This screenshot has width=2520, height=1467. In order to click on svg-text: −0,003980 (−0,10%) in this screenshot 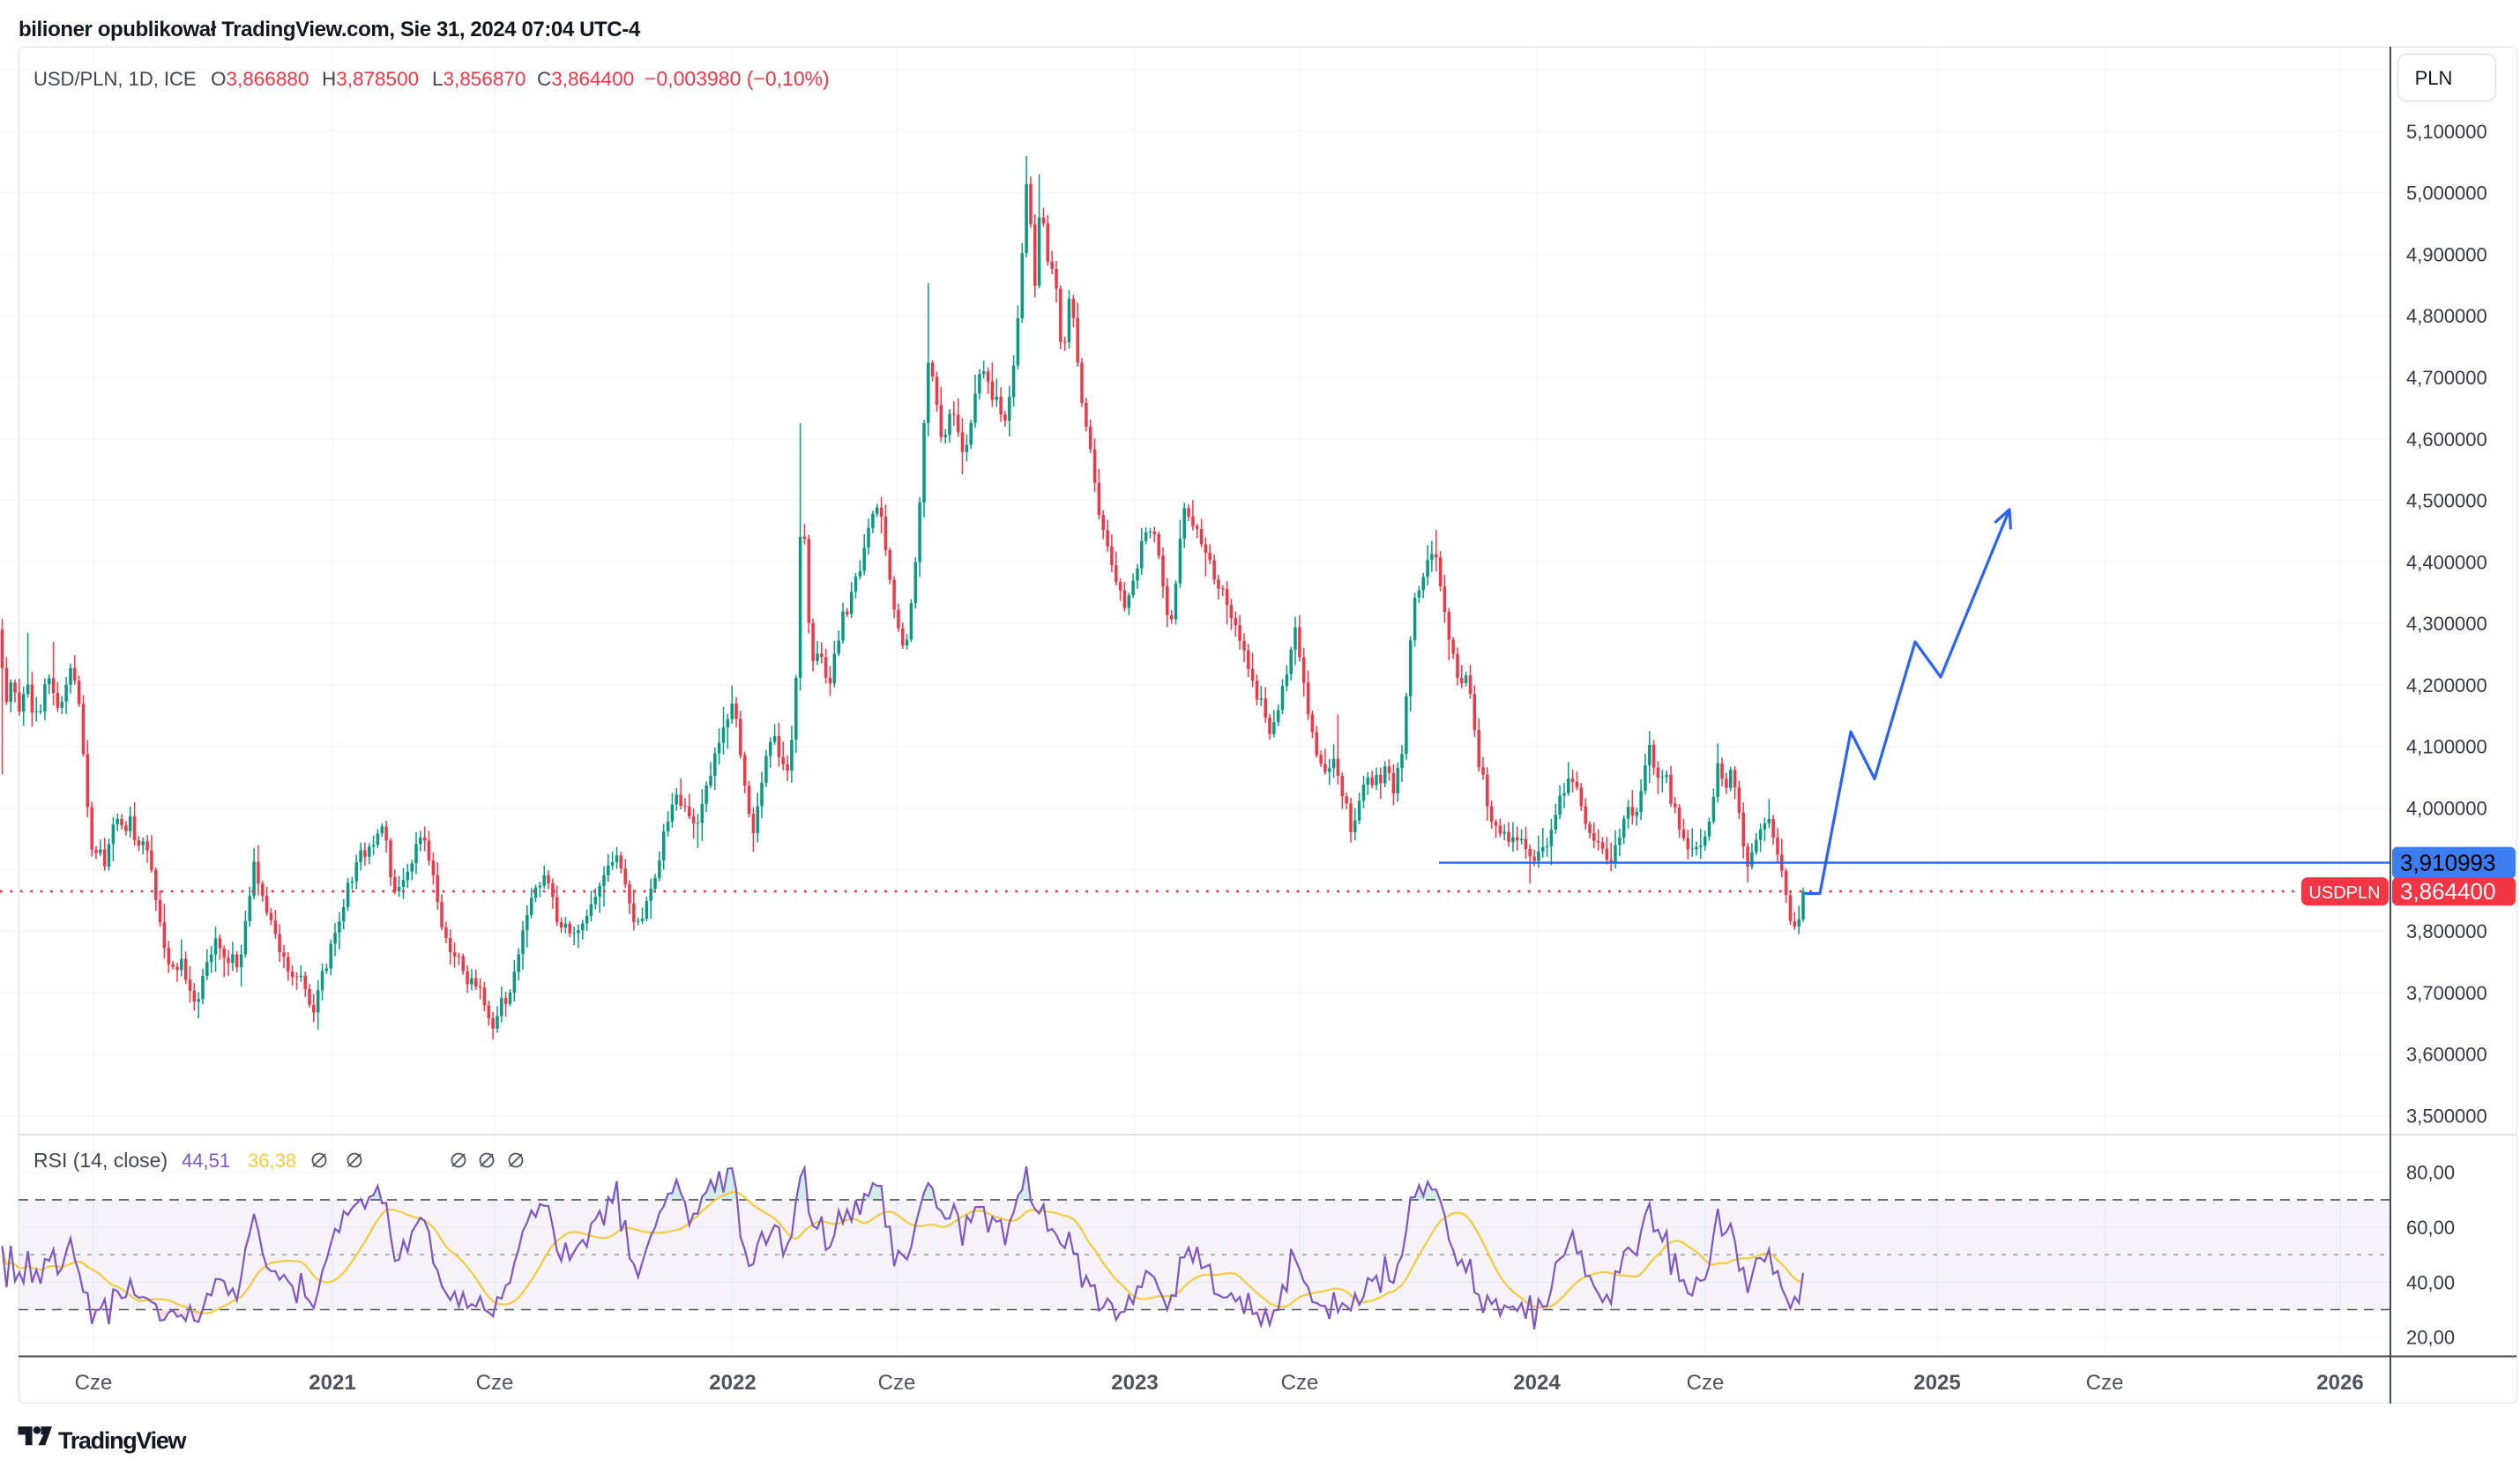, I will do `click(737, 78)`.